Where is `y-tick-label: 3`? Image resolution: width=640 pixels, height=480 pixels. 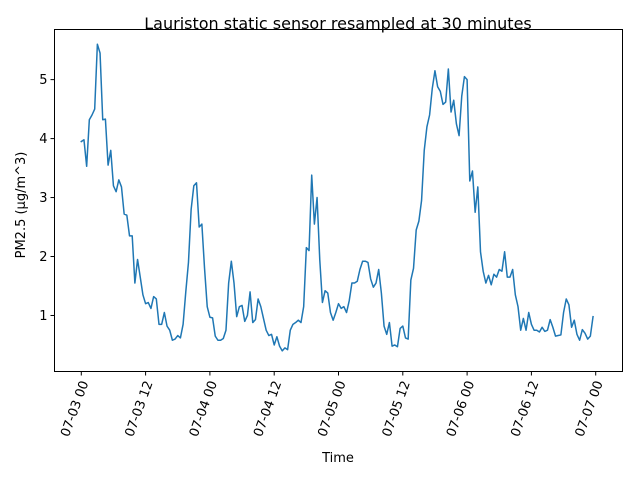 y-tick-label: 3 is located at coordinates (43, 198).